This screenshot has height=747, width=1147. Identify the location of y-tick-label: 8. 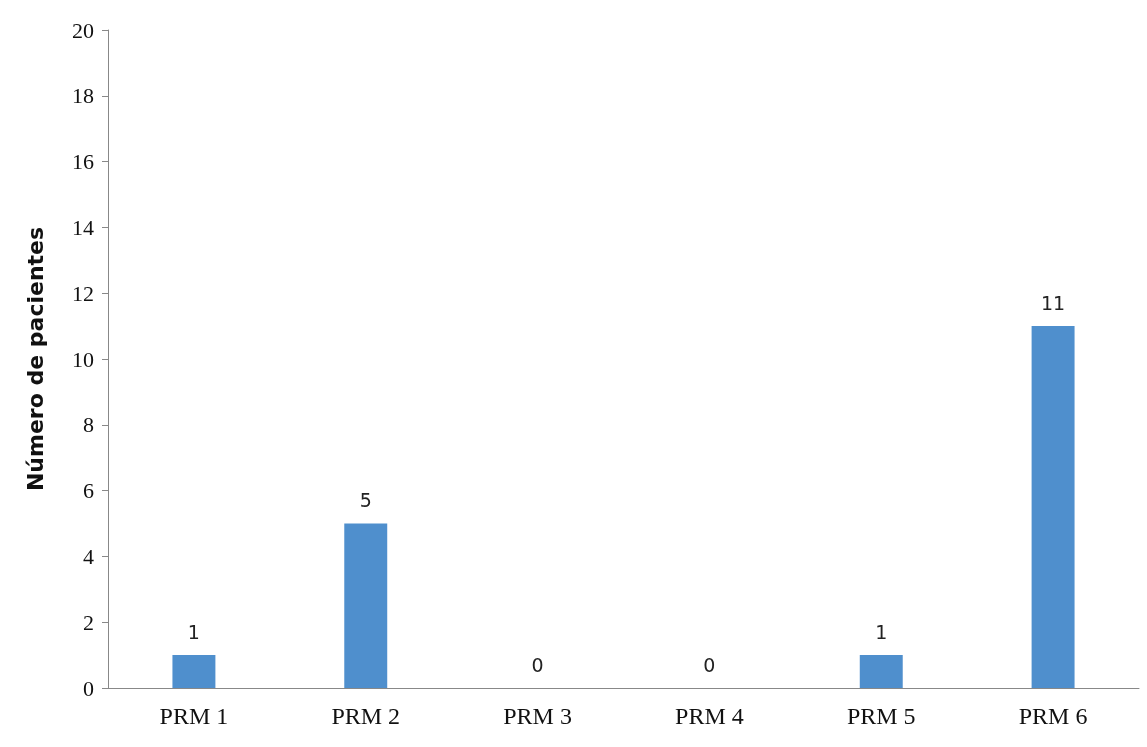
(88, 425).